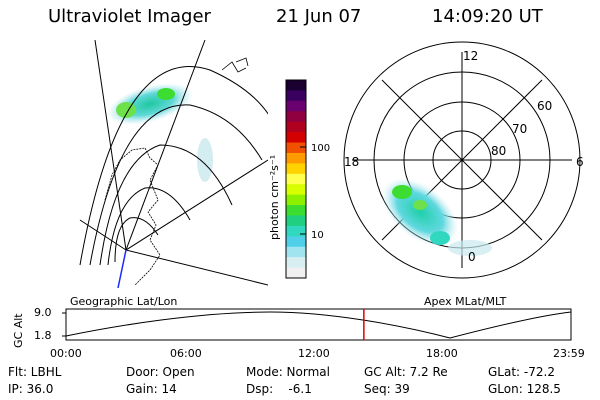  Describe the element at coordinates (18, 330) in the screenshot. I see `timeline-y-label: GC Alt` at that location.